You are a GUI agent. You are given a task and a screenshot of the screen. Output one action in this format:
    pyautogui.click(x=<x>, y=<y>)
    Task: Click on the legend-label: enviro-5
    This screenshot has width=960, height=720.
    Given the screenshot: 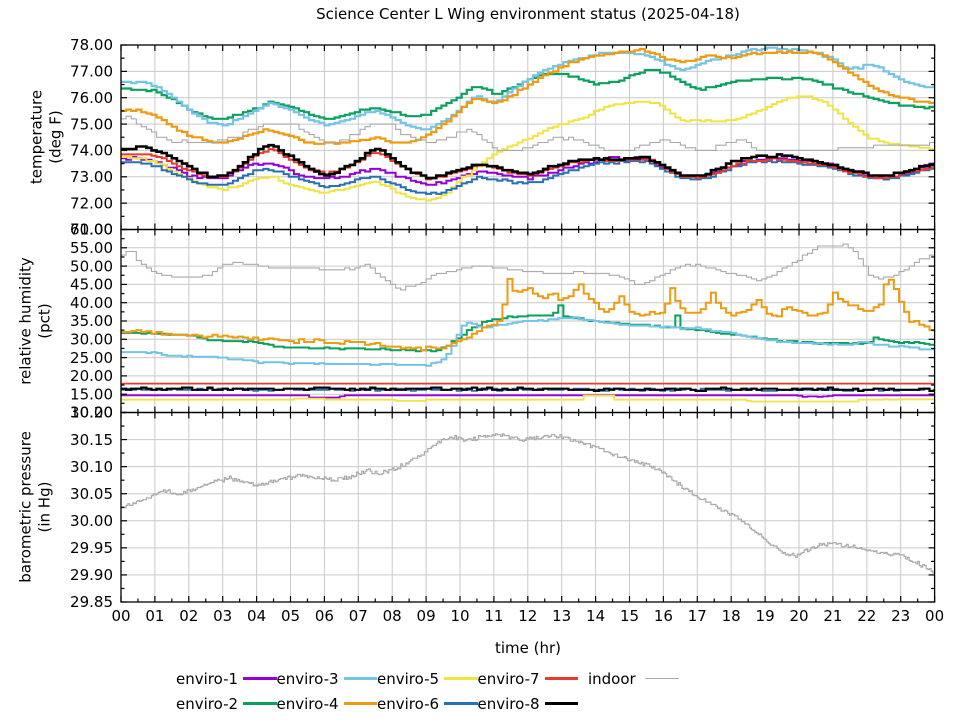 What is the action you would take?
    pyautogui.click(x=408, y=678)
    